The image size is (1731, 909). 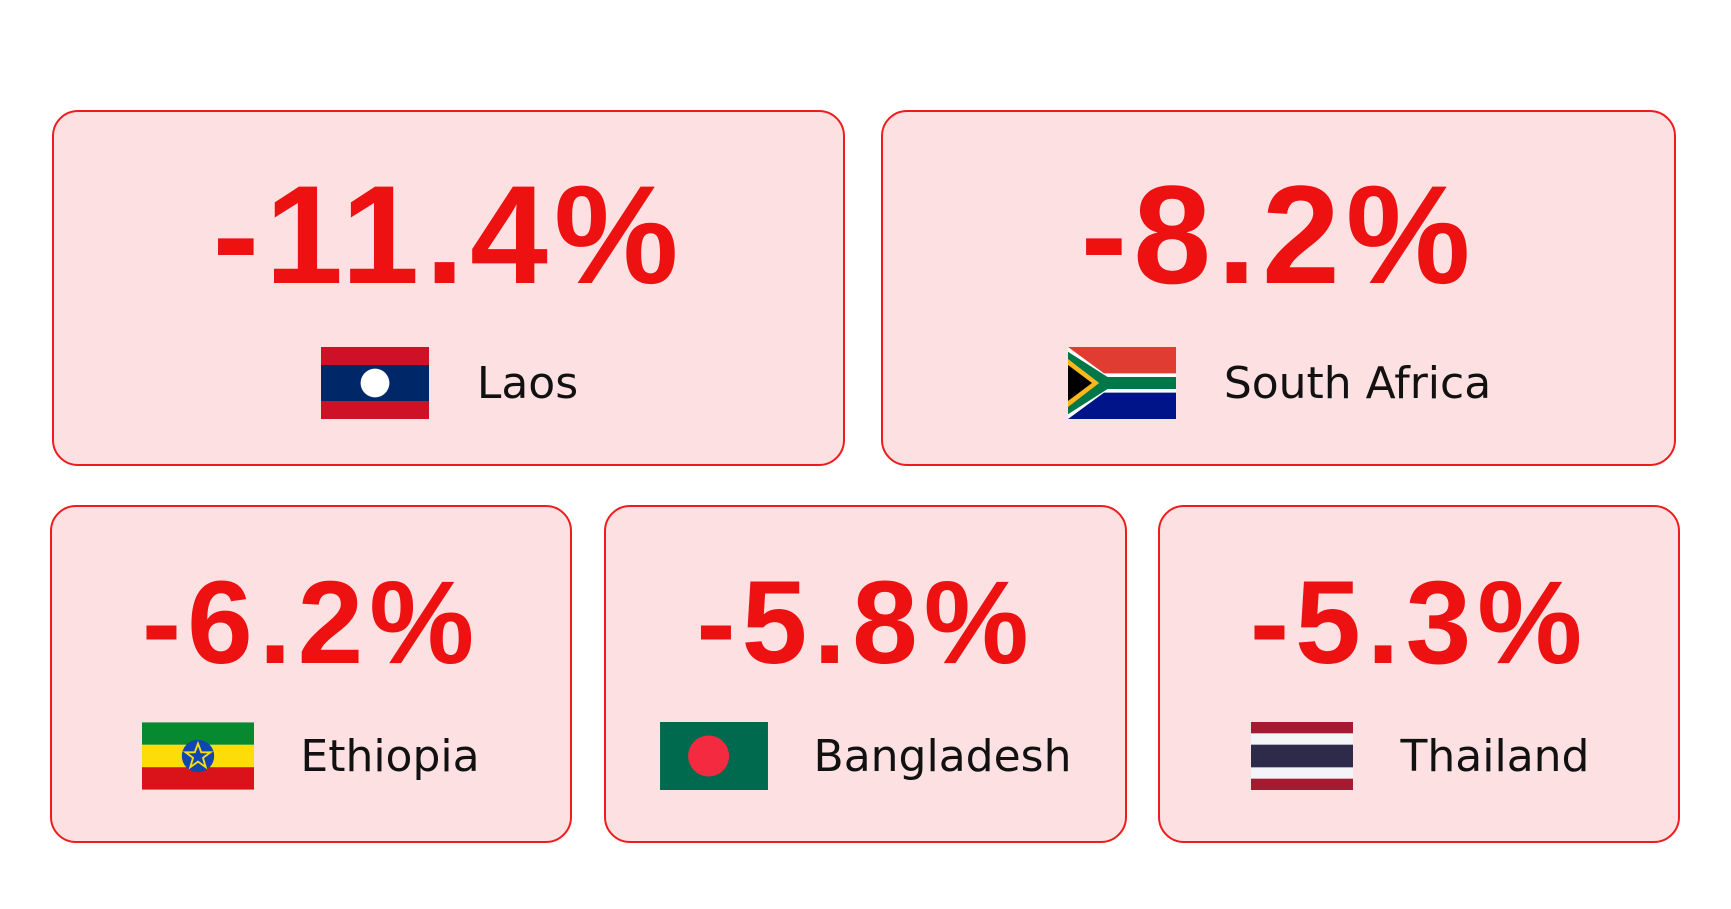 What do you see at coordinates (198, 756) in the screenshot?
I see `flag-ethiopia` at bounding box center [198, 756].